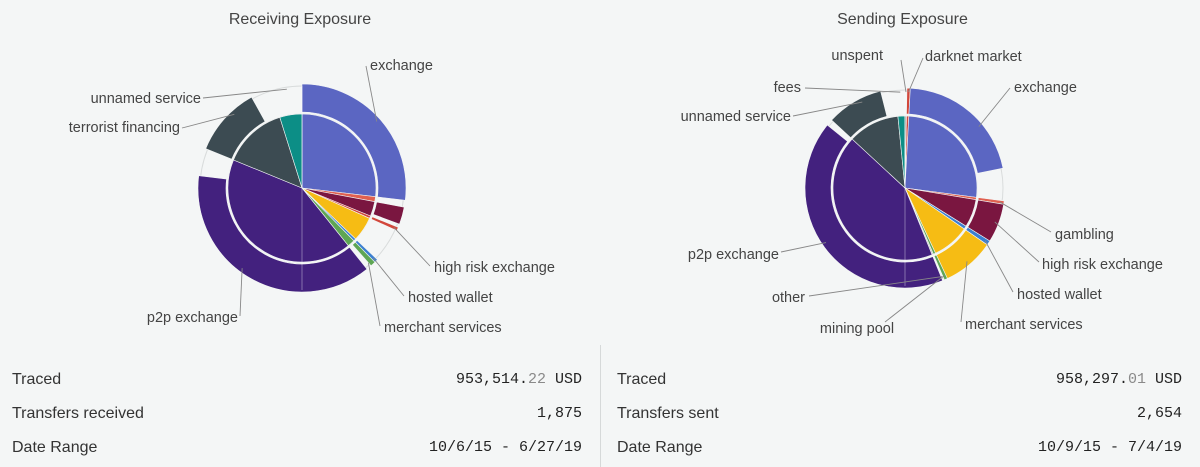 This screenshot has width=1200, height=467. I want to click on fees-label: fees, so click(787, 88).